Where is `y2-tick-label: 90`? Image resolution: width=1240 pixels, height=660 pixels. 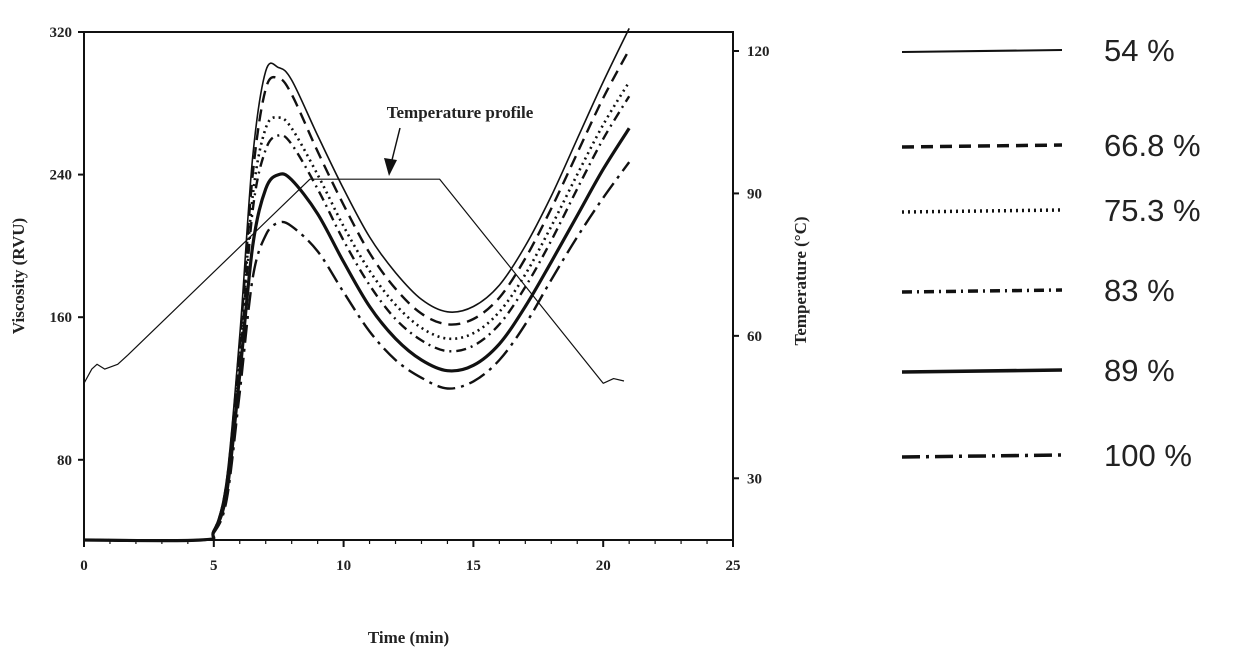 y2-tick-label: 90 is located at coordinates (754, 194).